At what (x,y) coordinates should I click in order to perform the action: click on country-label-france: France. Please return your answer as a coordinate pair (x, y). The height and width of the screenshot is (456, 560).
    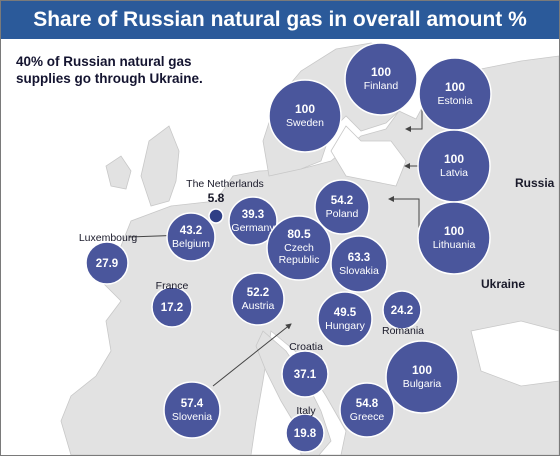
    Looking at the image, I should click on (172, 286).